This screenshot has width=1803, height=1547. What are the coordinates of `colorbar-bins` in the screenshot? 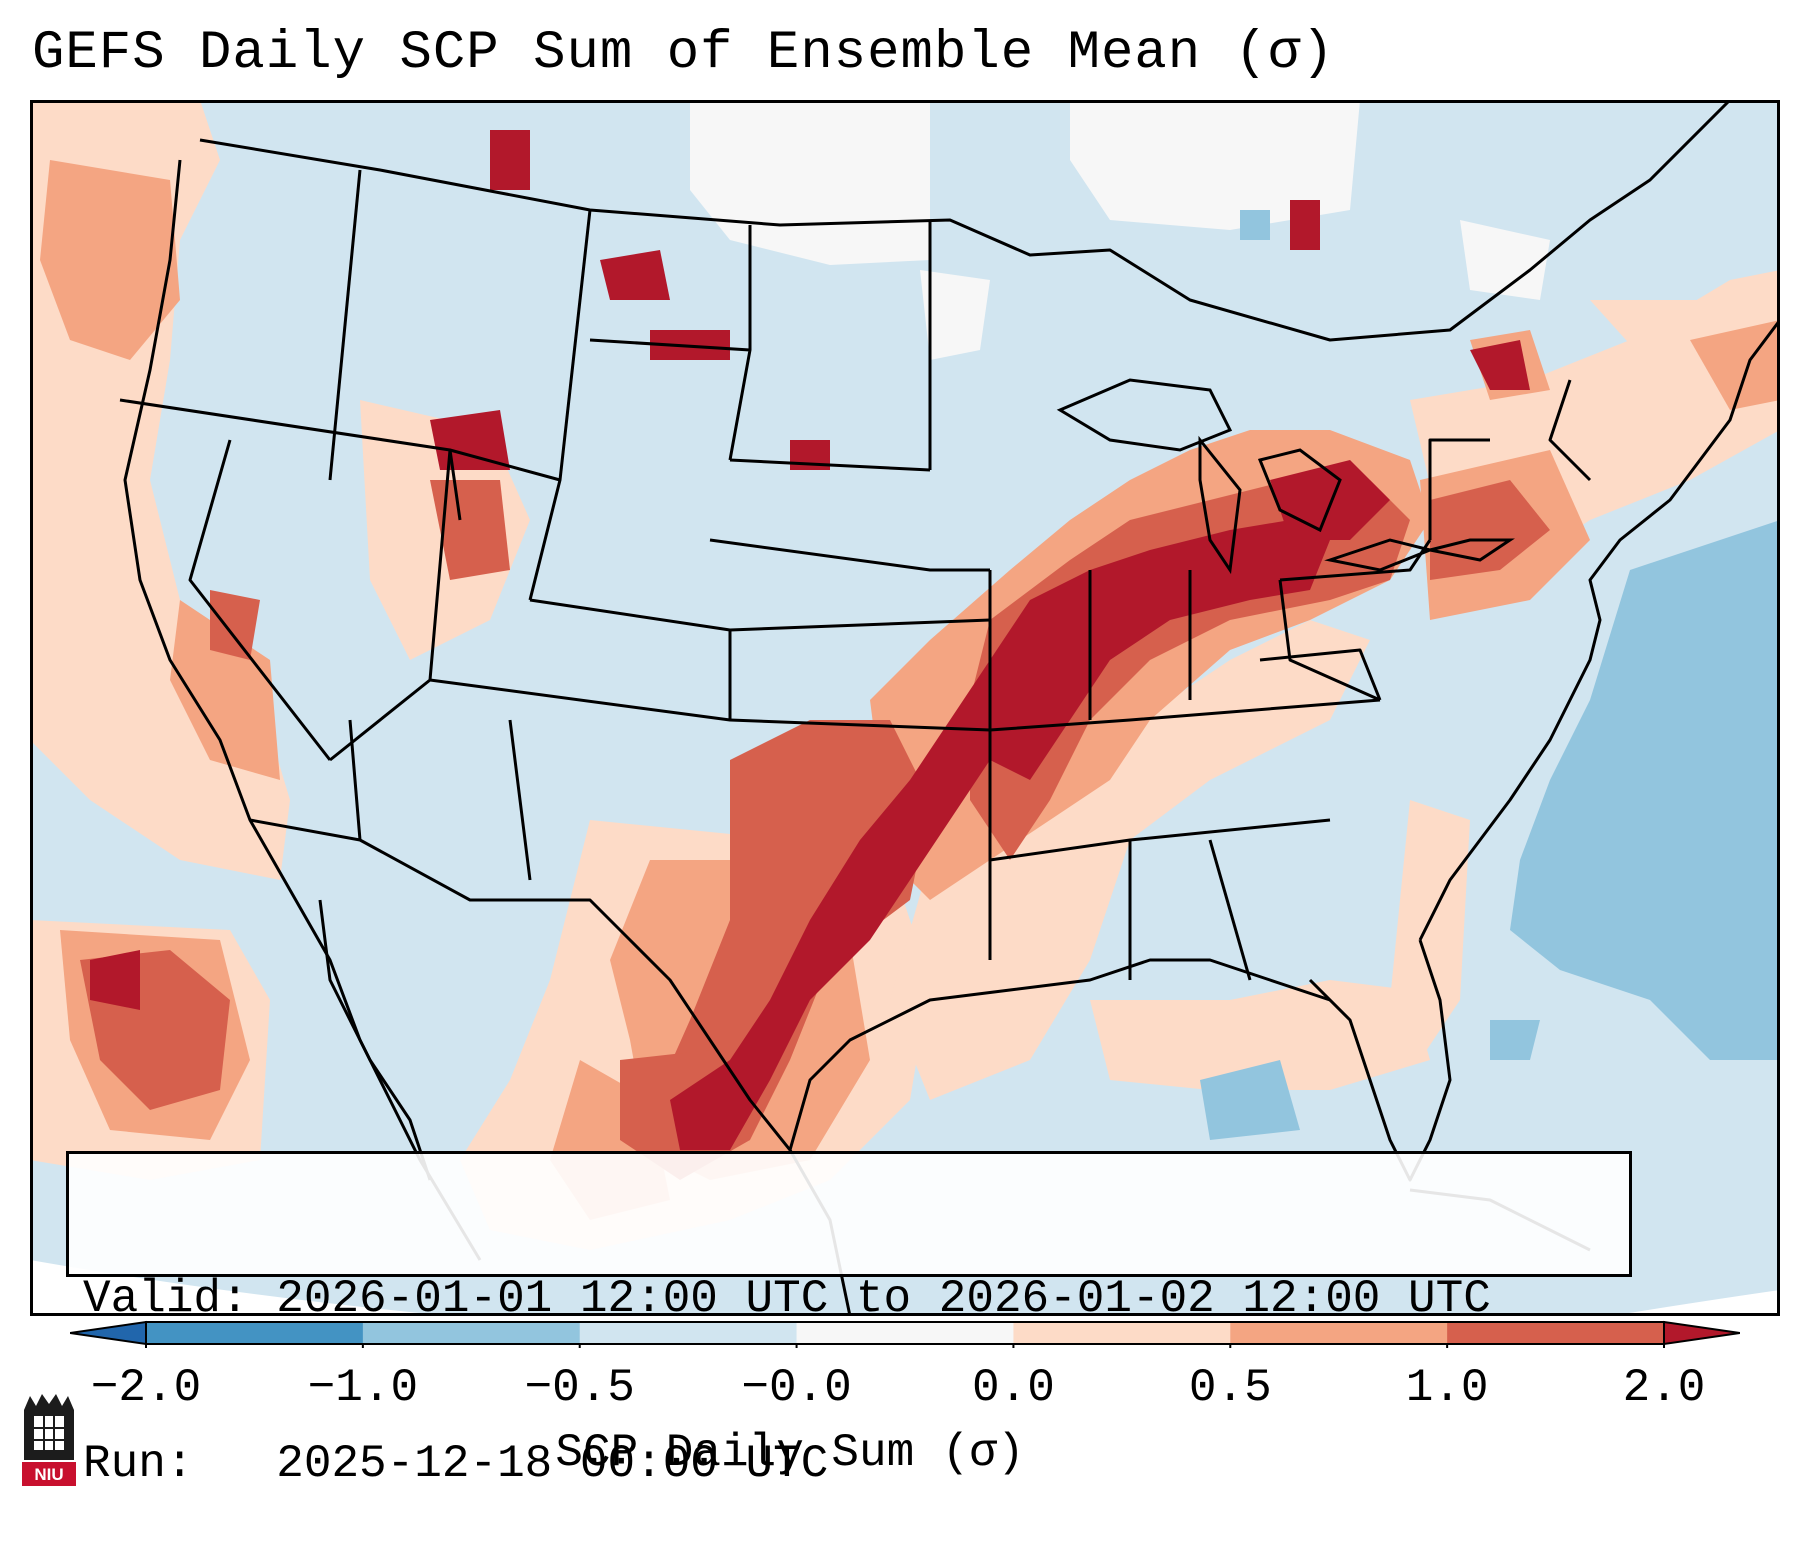 It's located at (905, 1334).